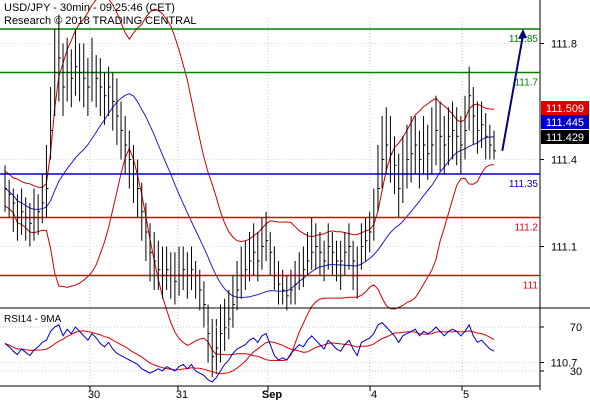 The image size is (590, 400). Describe the element at coordinates (526, 83) in the screenshot. I see `level-label: 111.7` at that location.